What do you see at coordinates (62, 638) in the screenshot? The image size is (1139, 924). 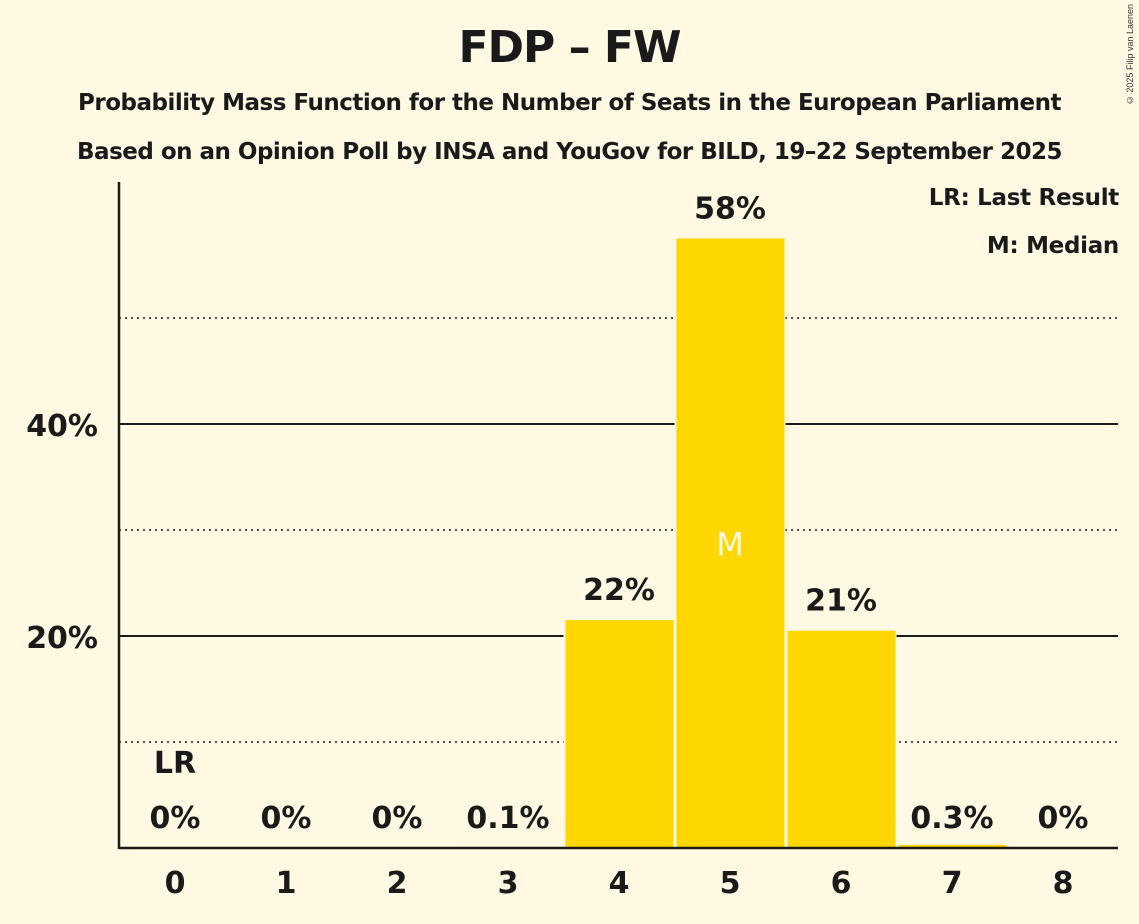 I see `y-tick-label: 20%` at bounding box center [62, 638].